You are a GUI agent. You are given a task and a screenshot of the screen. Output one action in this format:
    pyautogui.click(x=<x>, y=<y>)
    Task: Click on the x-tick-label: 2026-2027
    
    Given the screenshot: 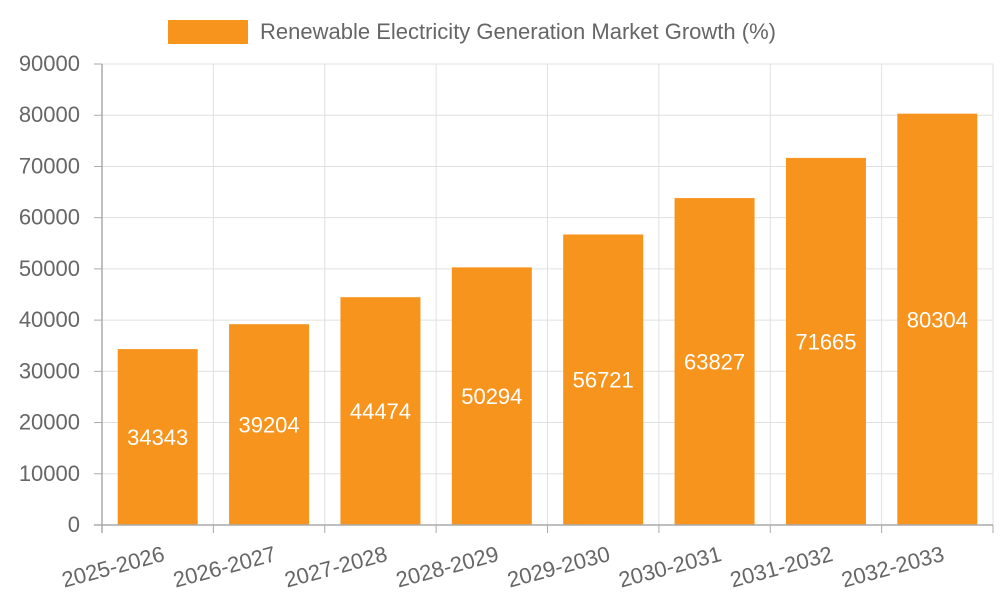 What is the action you would take?
    pyautogui.click(x=224, y=566)
    